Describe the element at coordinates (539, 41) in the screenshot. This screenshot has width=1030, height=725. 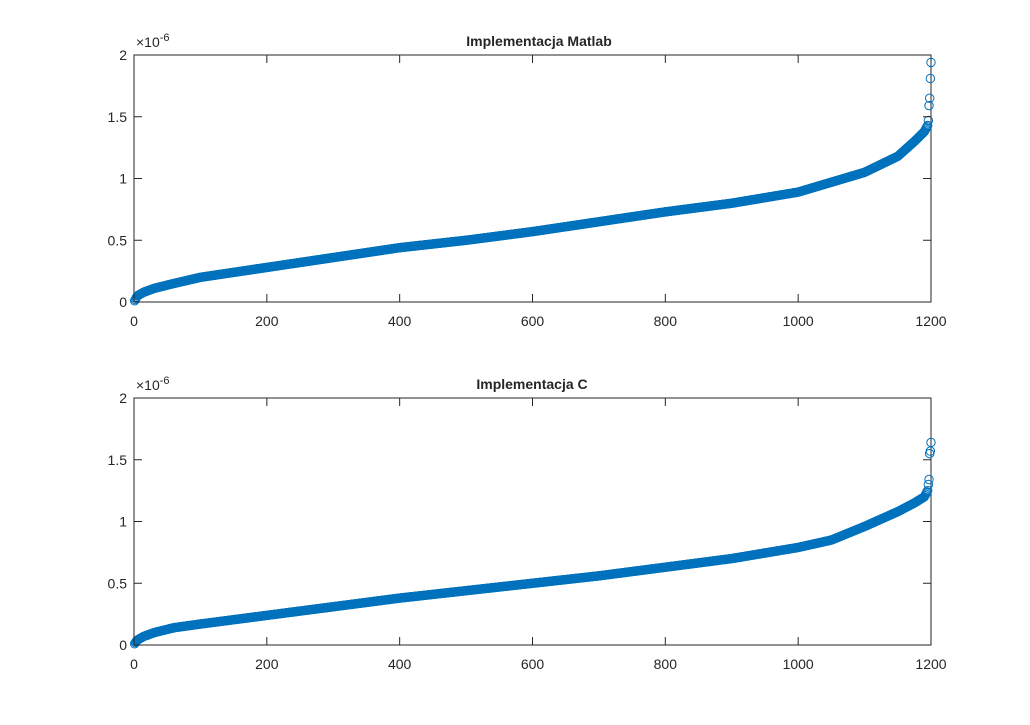
I see `chart-title: Implementacja Matlab` at that location.